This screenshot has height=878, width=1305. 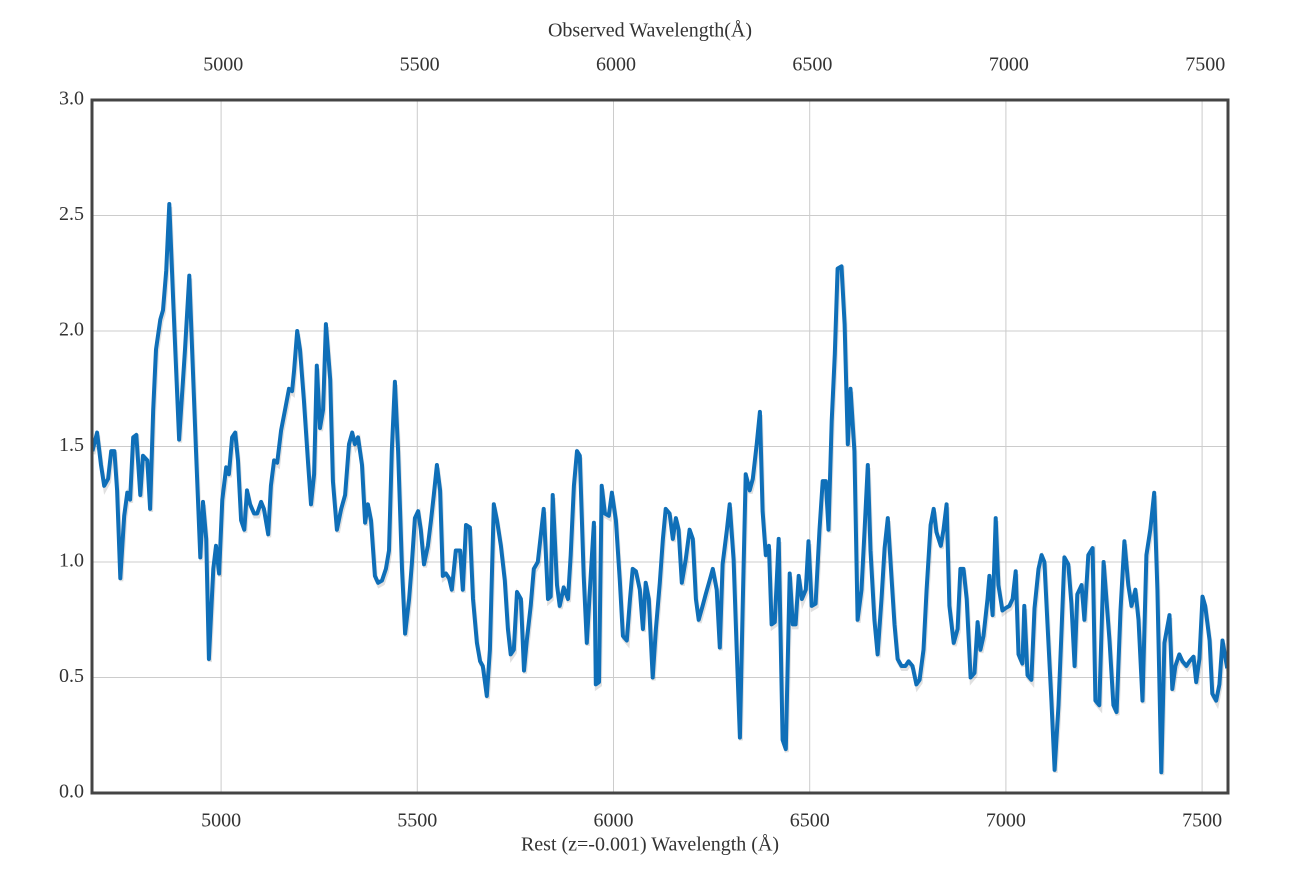 I want to click on y-tick-label: 3.0, so click(x=71, y=99).